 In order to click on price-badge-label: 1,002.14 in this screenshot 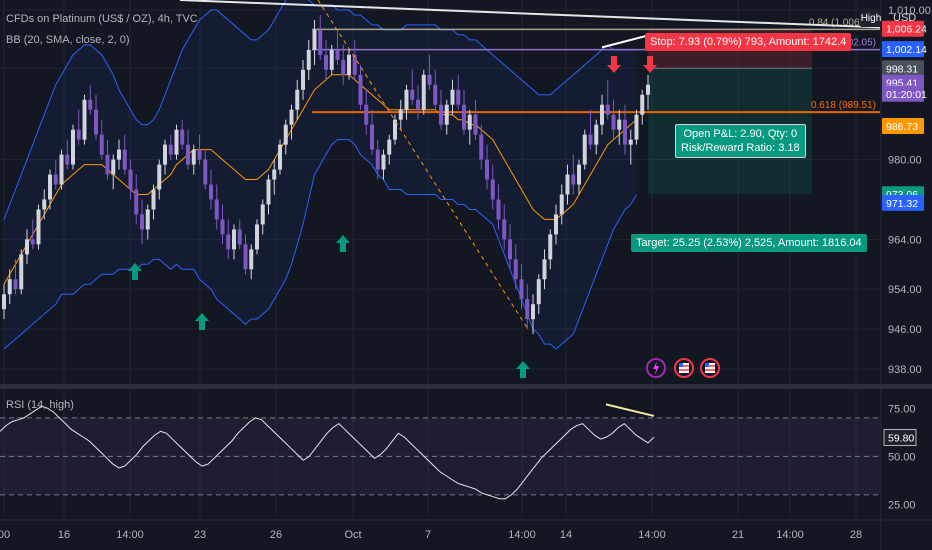, I will do `click(906, 50)`.